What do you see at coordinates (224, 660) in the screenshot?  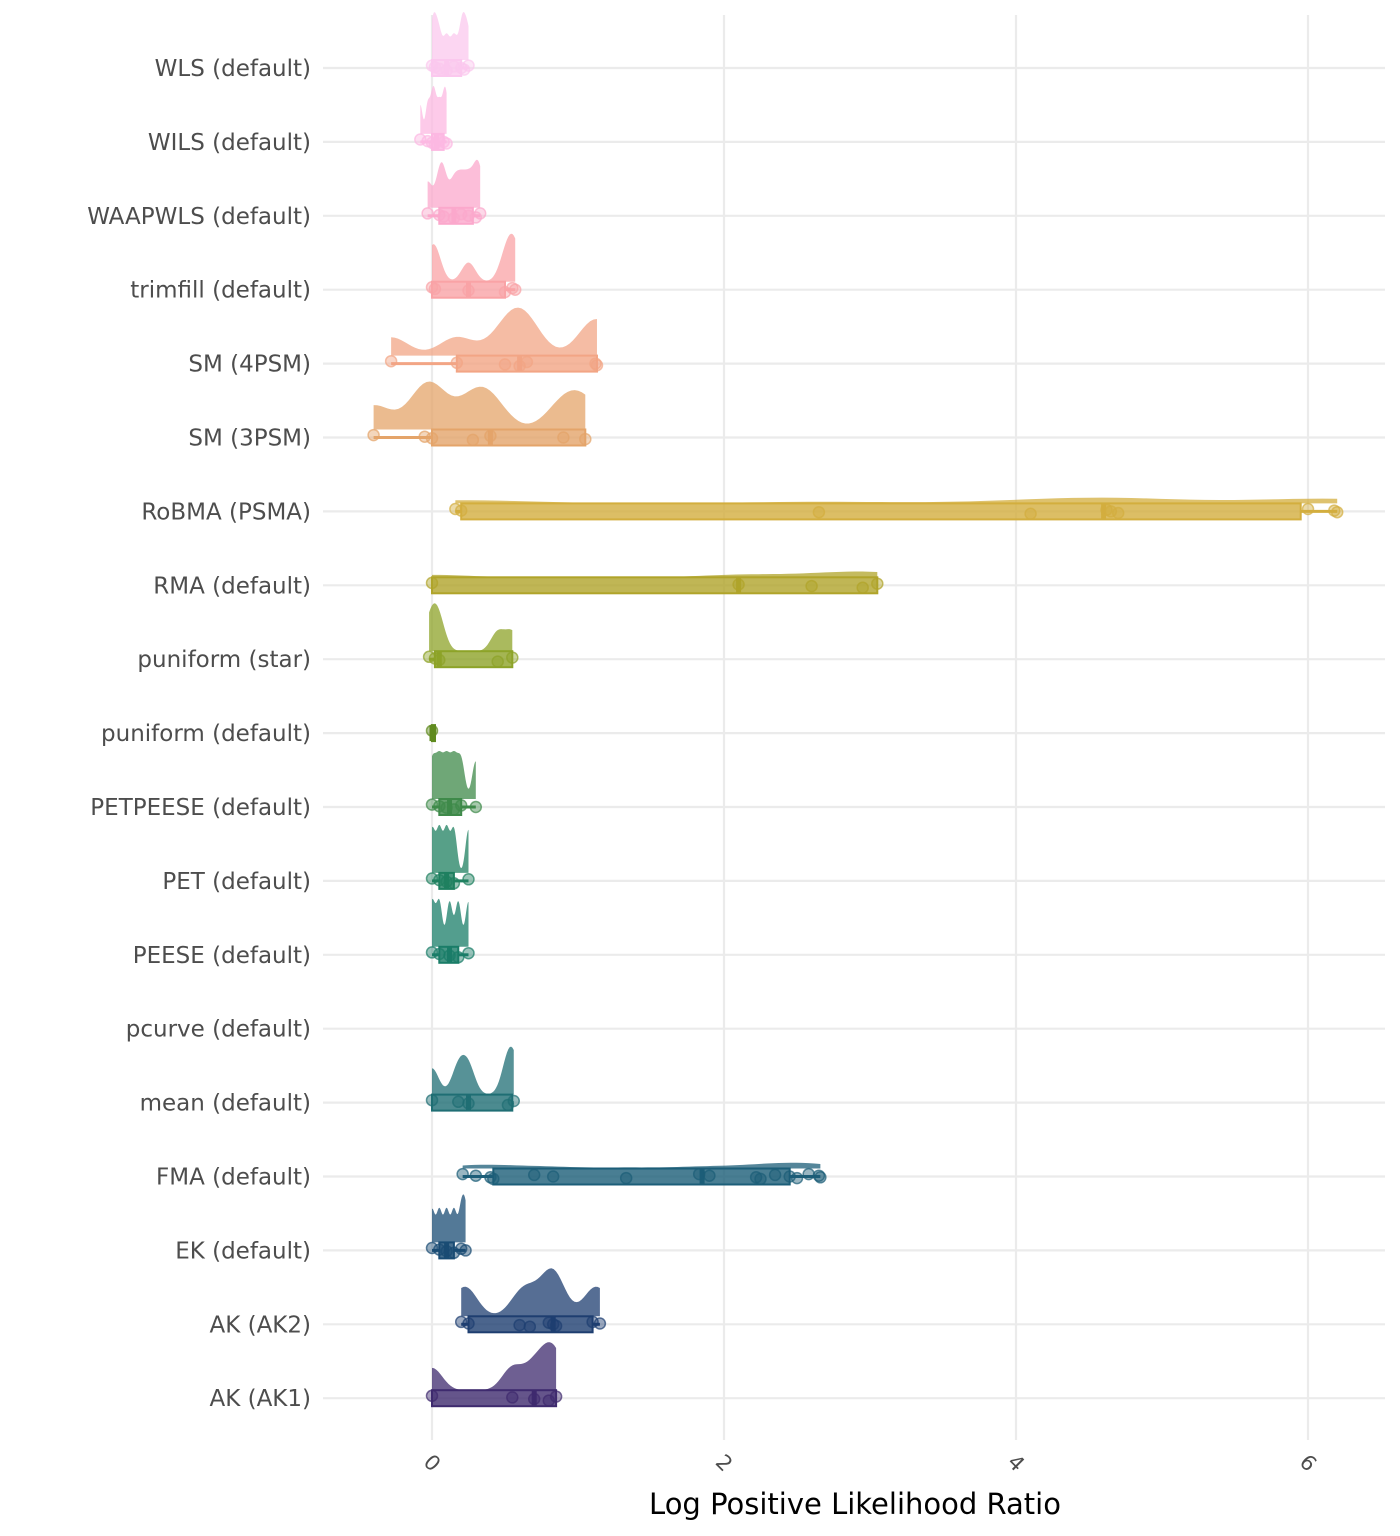 I see `y-tick-label: puniform (star)` at bounding box center [224, 660].